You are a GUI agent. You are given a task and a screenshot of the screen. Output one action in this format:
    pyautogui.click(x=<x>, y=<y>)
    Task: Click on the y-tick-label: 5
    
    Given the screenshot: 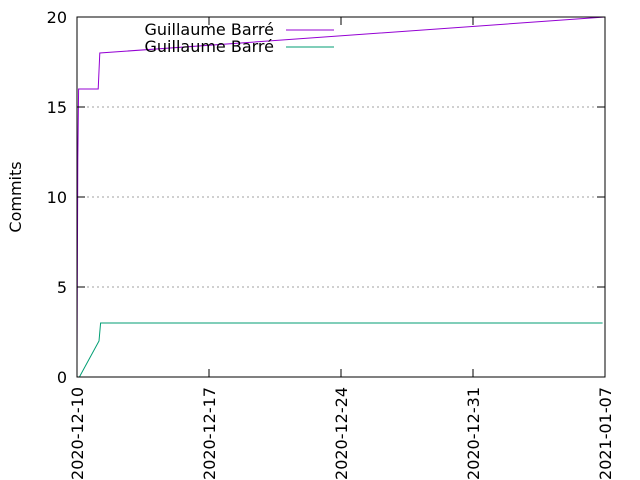 What is the action you would take?
    pyautogui.click(x=62, y=287)
    